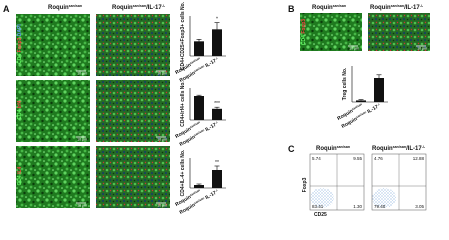  What do you see at coordinates (357, 158) in the screenshot?
I see `quadrant-value: 9.55` at bounding box center [357, 158].